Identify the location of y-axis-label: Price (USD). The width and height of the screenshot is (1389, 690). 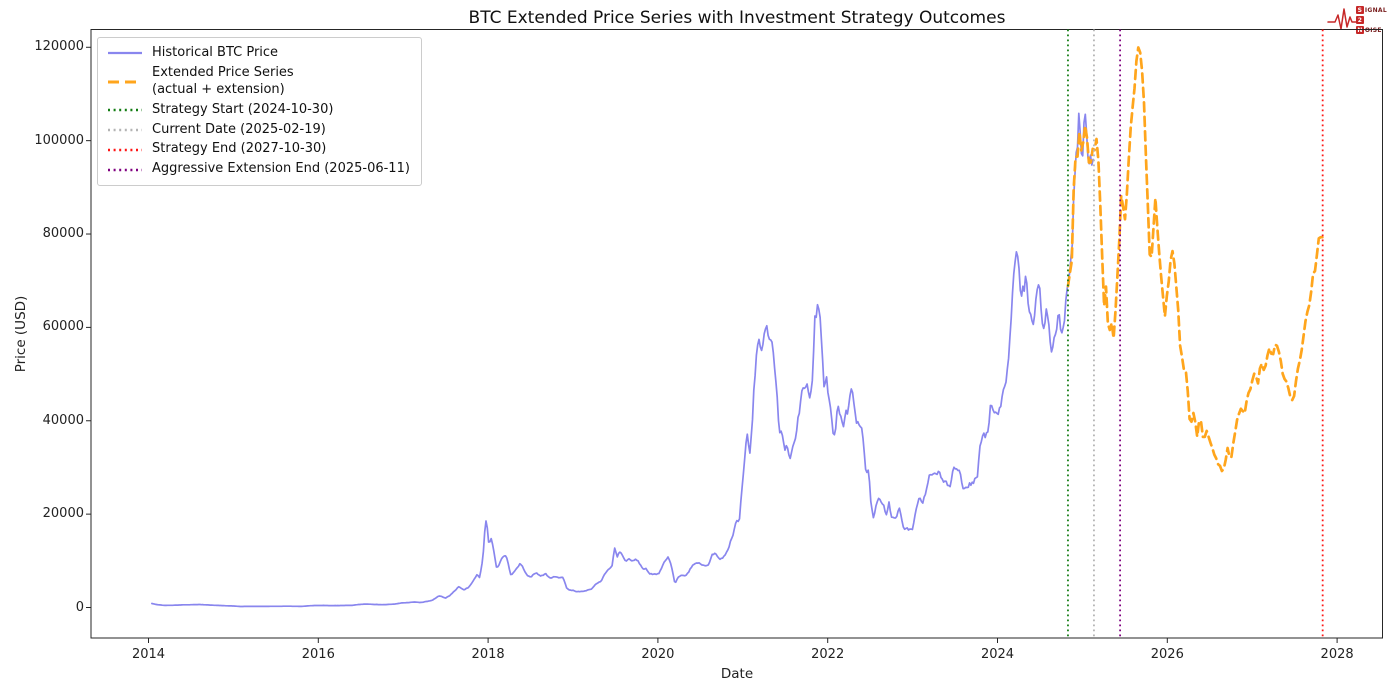
(21, 334).